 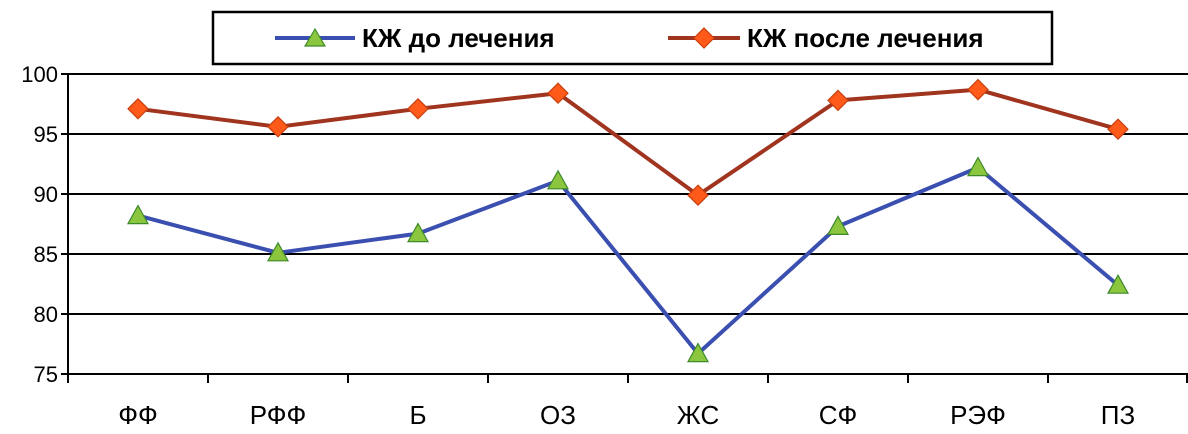 I want to click on y-tick-label: 85, so click(x=46, y=254).